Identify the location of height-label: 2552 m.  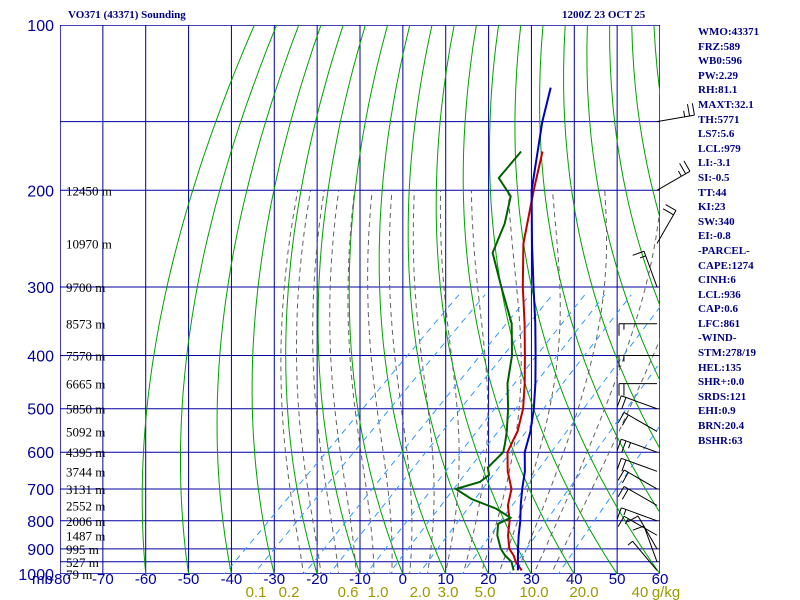
(85, 505).